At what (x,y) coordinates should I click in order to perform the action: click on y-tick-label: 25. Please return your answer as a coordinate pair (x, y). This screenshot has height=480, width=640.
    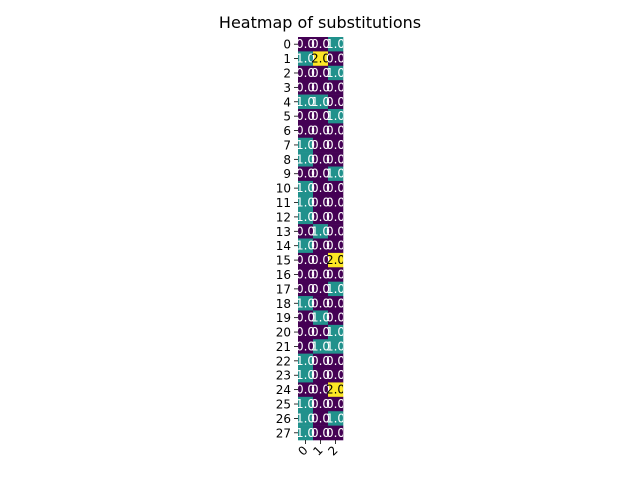
    Looking at the image, I should click on (283, 405).